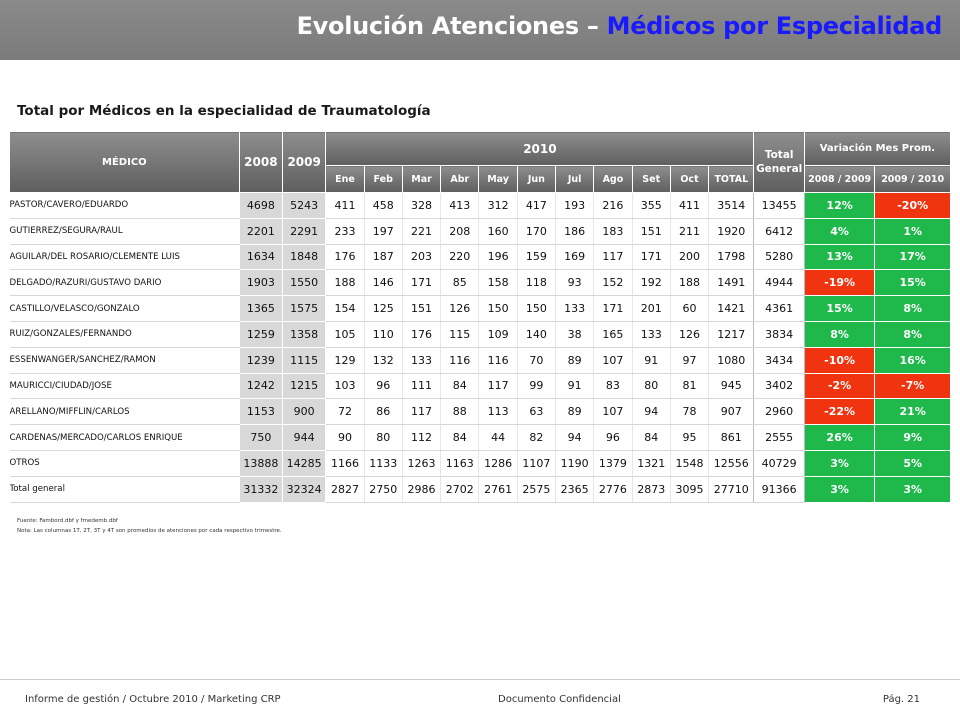  I want to click on header-variacion: Variación Mes Prom., so click(877, 148).